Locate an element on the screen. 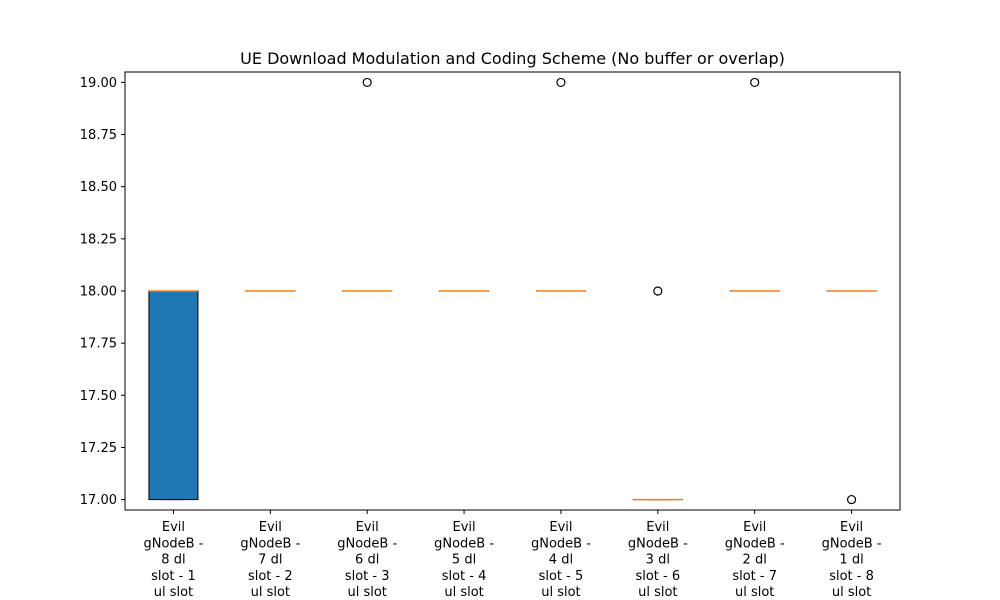 Image resolution: width=1000 pixels, height=600 pixels. x-tick-label-line: 6 dl is located at coordinates (367, 560).